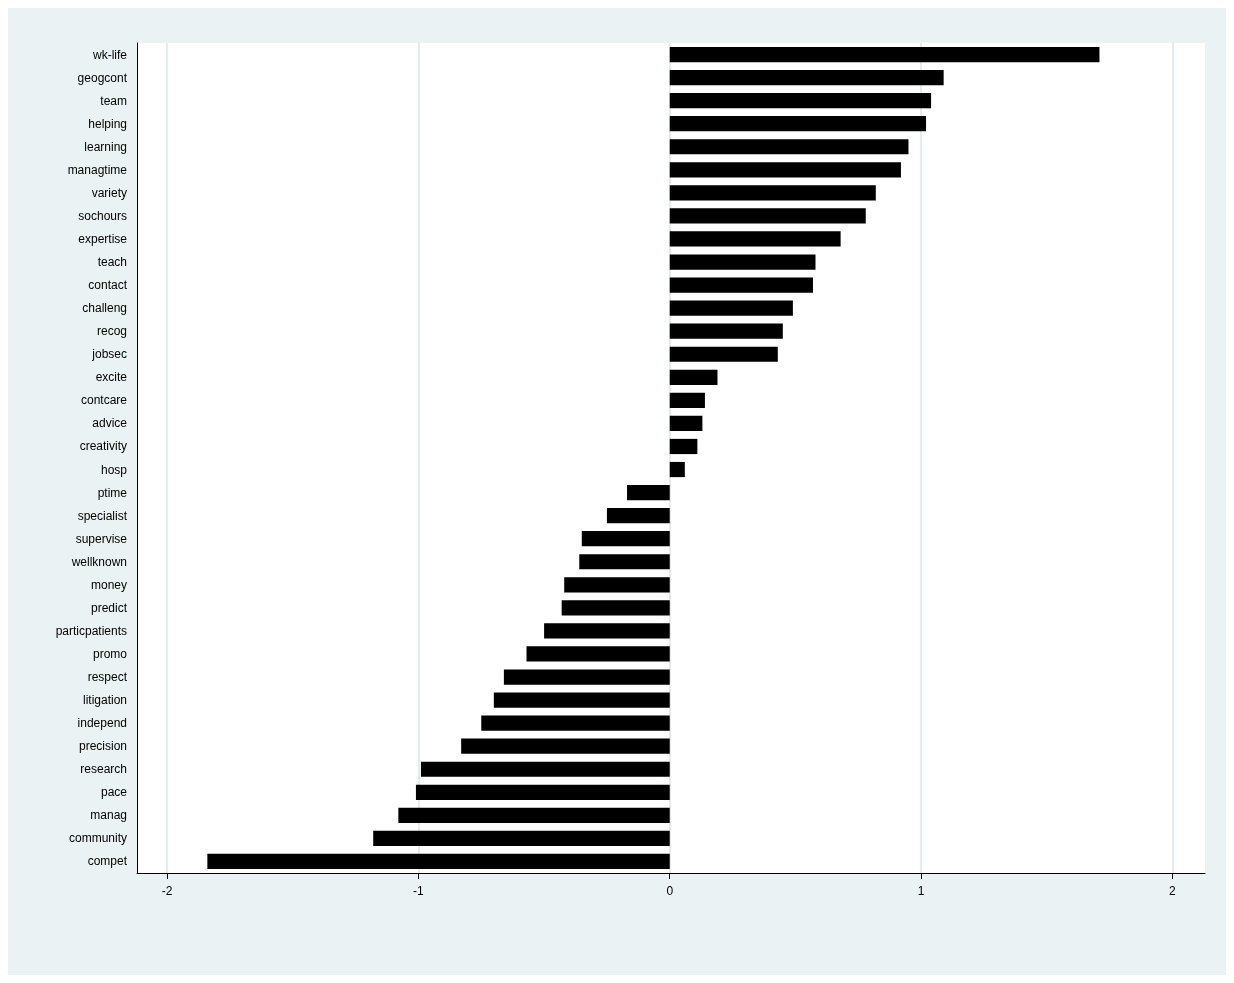 This screenshot has width=1234, height=983. Describe the element at coordinates (114, 469) in the screenshot. I see `y-tick-label: hosp` at that location.